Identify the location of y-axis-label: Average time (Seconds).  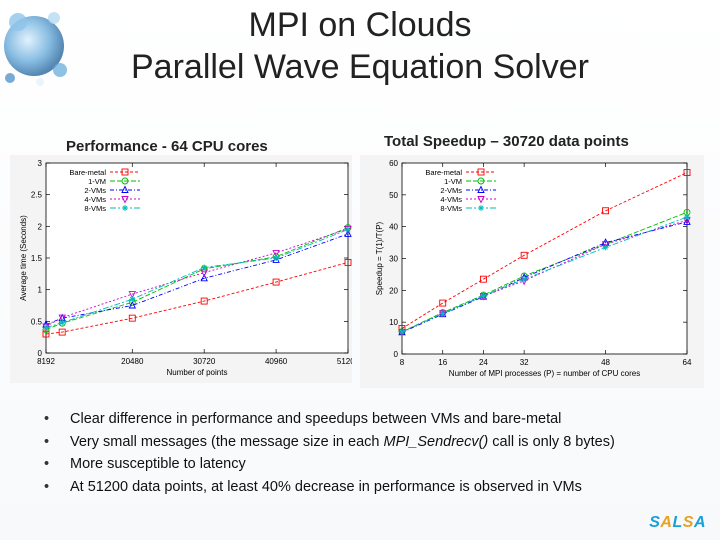
(23, 258).